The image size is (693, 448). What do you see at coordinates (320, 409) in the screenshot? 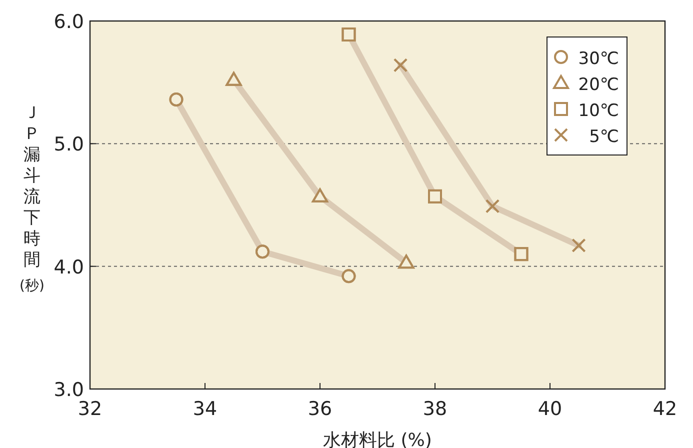
I see `x-tick-label: 36` at bounding box center [320, 409].